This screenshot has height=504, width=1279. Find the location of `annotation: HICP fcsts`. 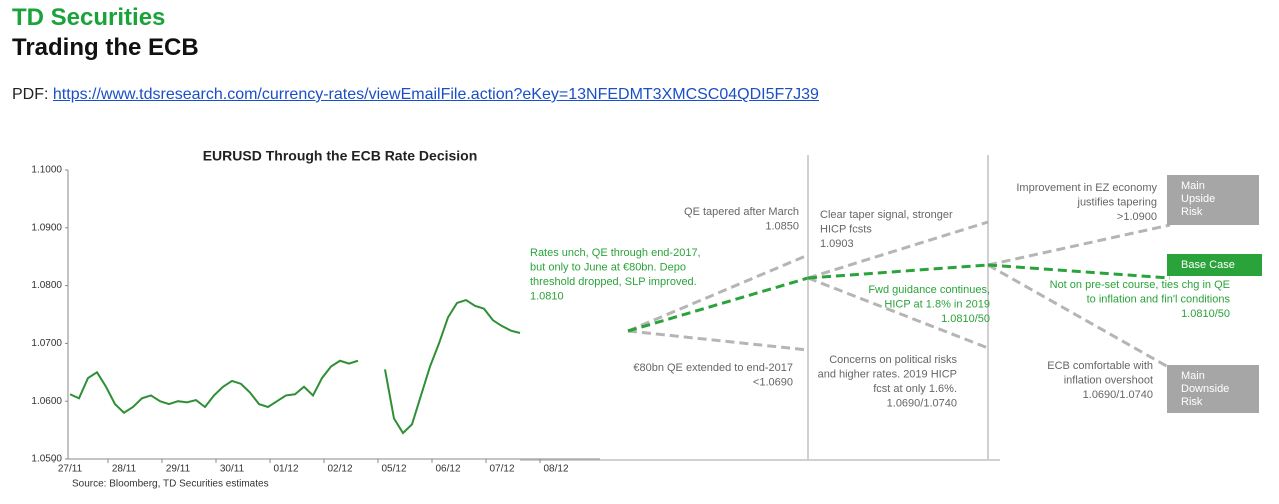

annotation: HICP fcsts is located at coordinates (846, 229).